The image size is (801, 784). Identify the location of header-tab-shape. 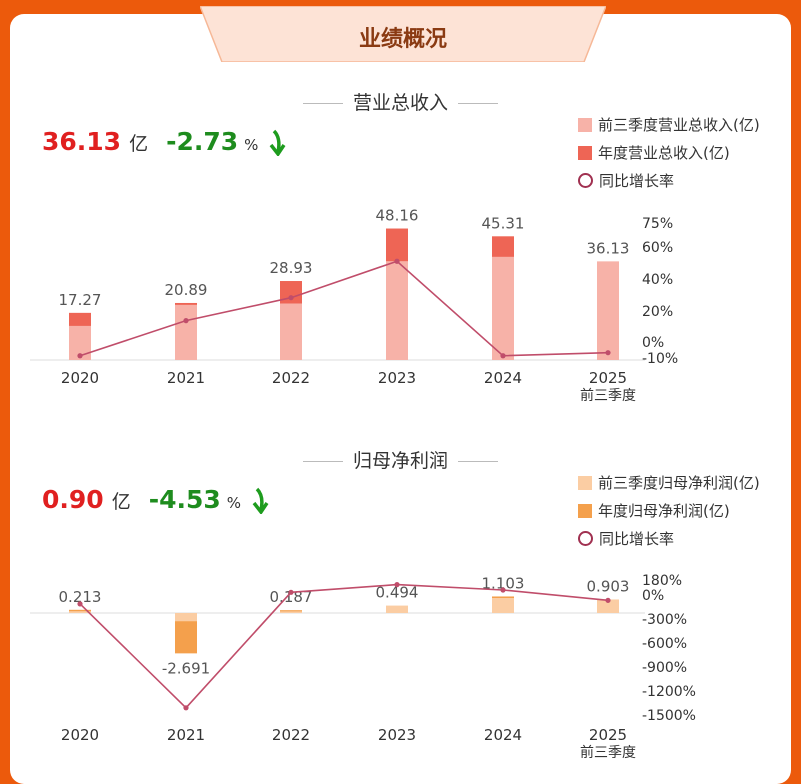
(403, 34).